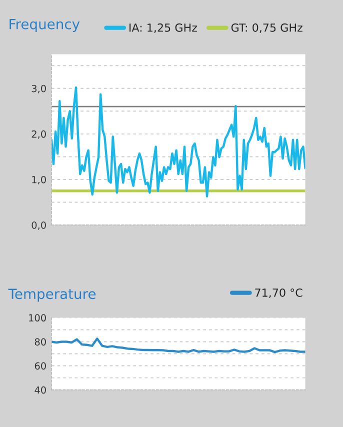 The image size is (343, 427). I want to click on y-tick-label: 2,0, so click(39, 134).